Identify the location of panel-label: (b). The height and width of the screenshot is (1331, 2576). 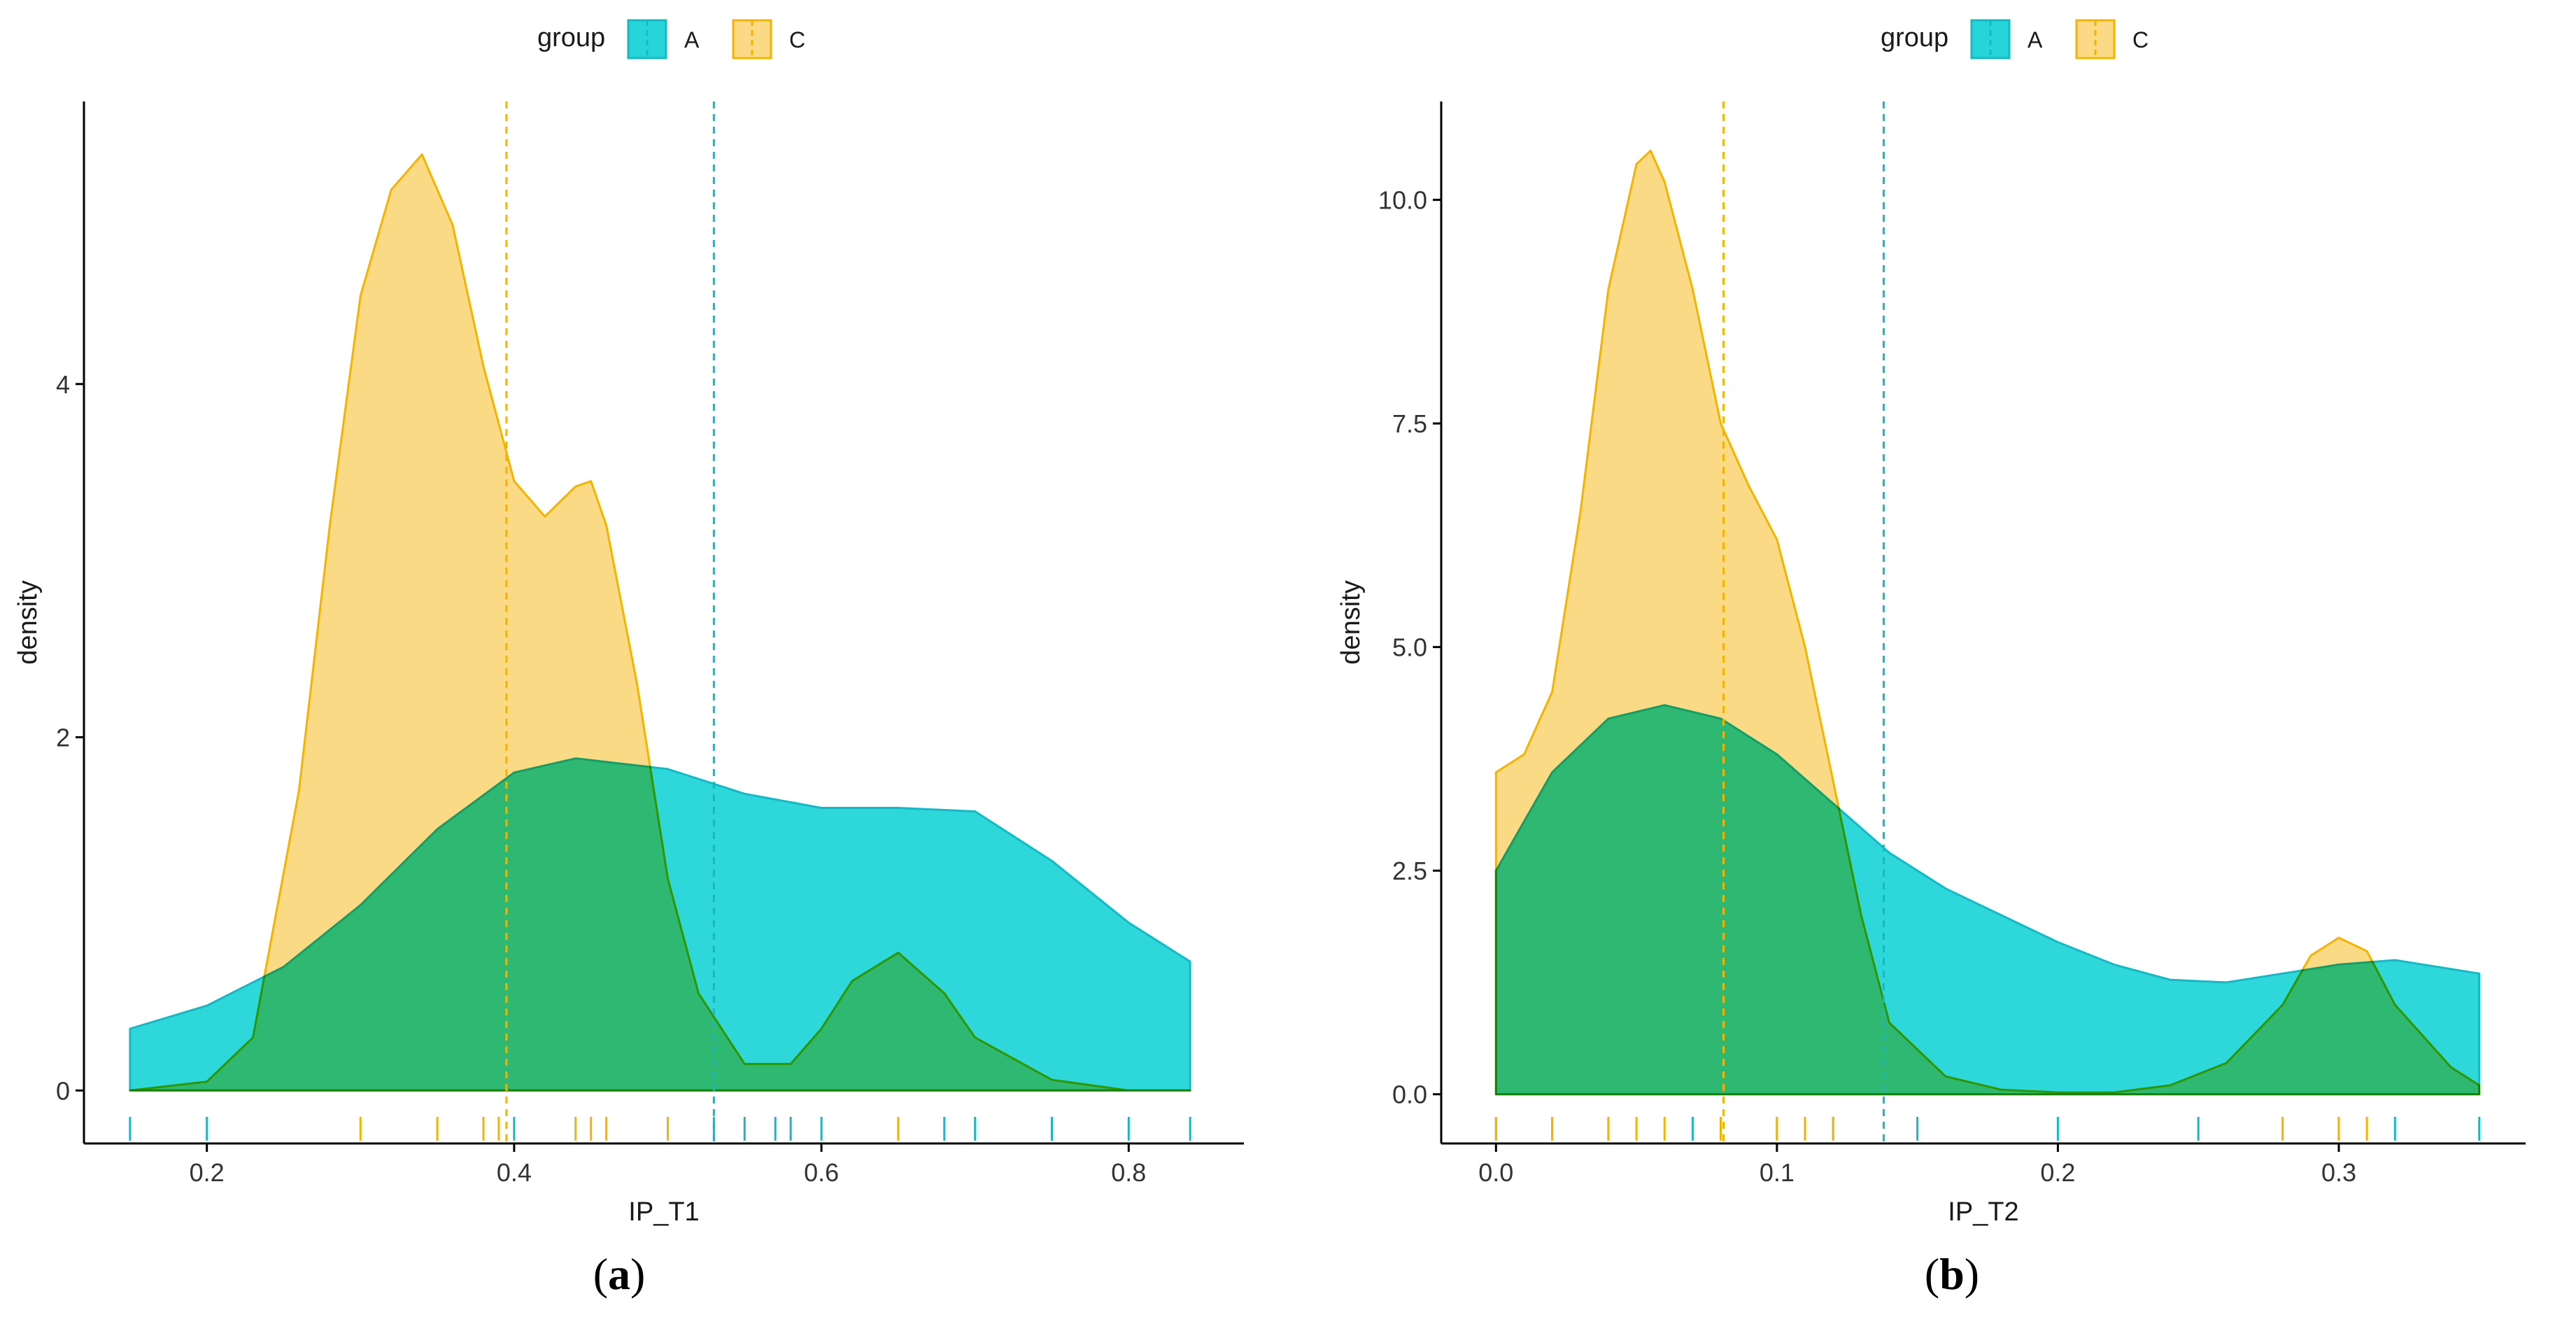
(1952, 1274).